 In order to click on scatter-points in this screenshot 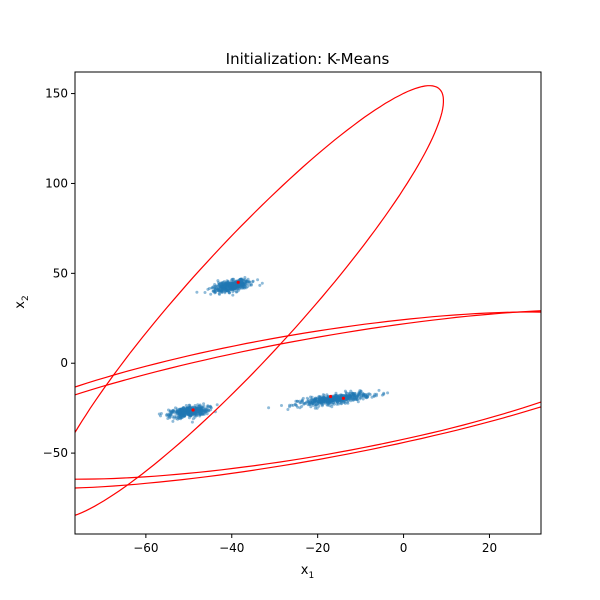, I will do `click(273, 350)`.